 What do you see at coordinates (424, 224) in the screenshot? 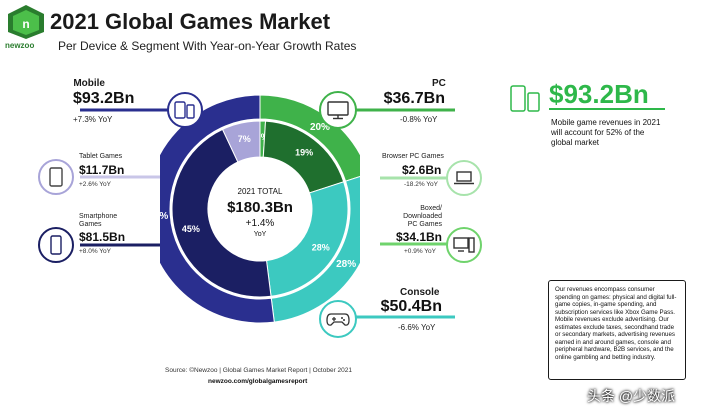
I see `boxed-pc-label-3: PC Games` at bounding box center [424, 224].